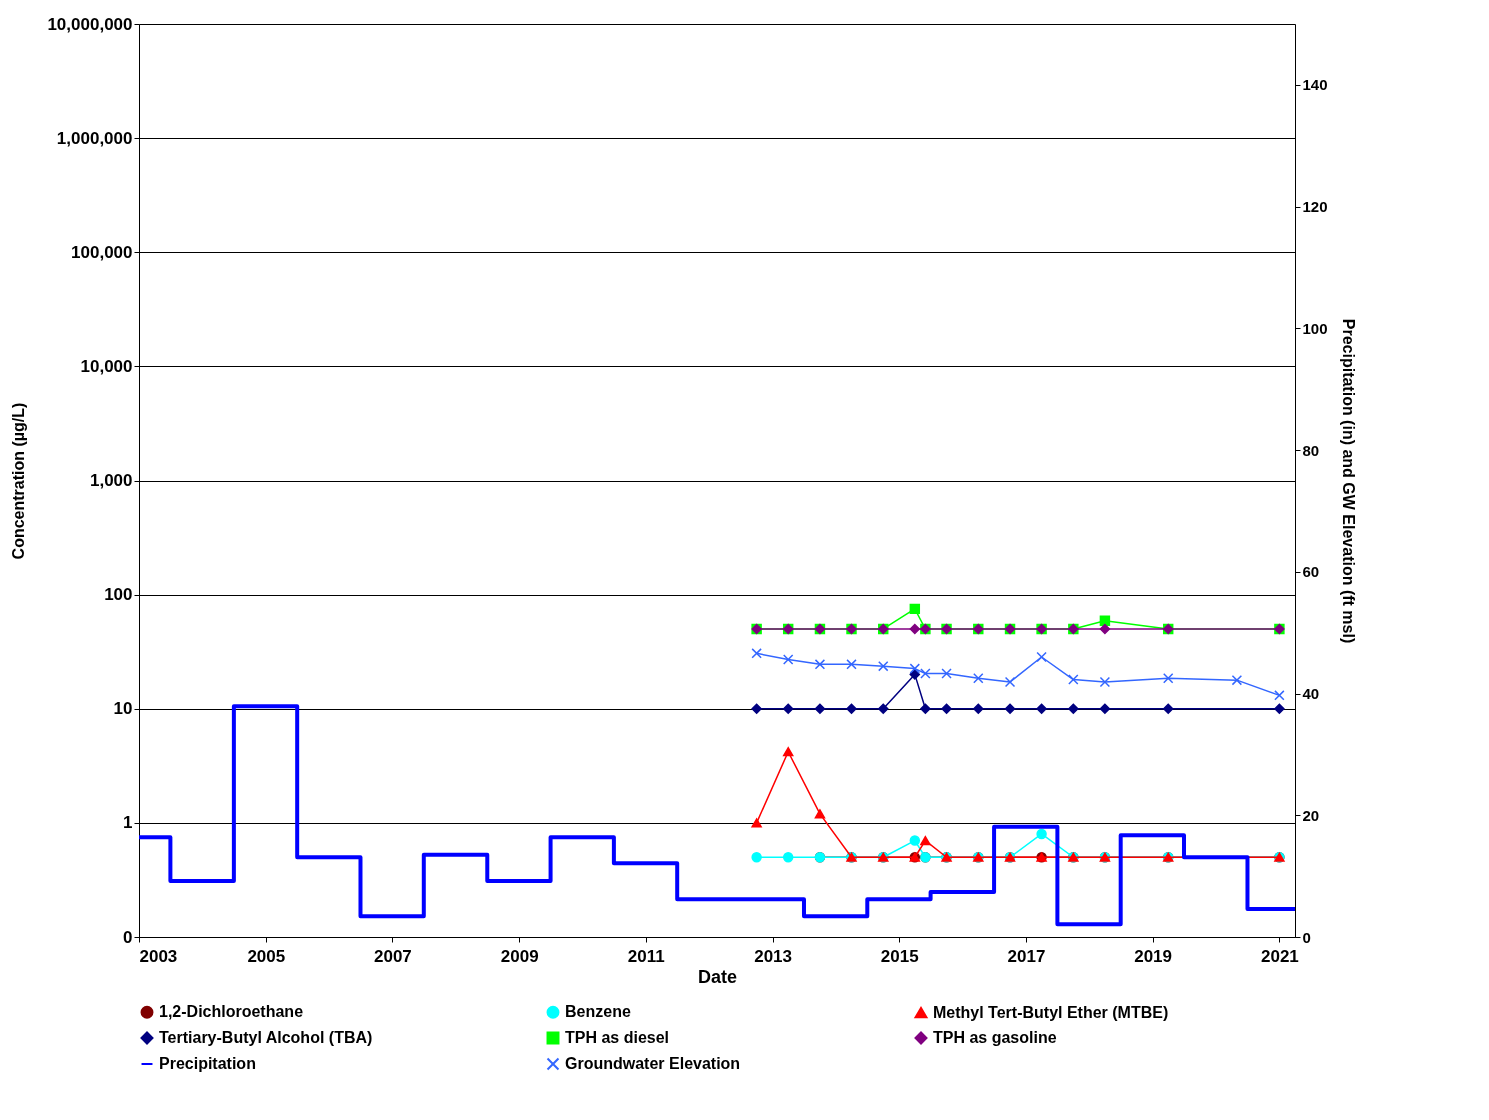 The width and height of the screenshot is (1489, 1120). I want to click on x-tick-label: 2019, so click(1153, 956).